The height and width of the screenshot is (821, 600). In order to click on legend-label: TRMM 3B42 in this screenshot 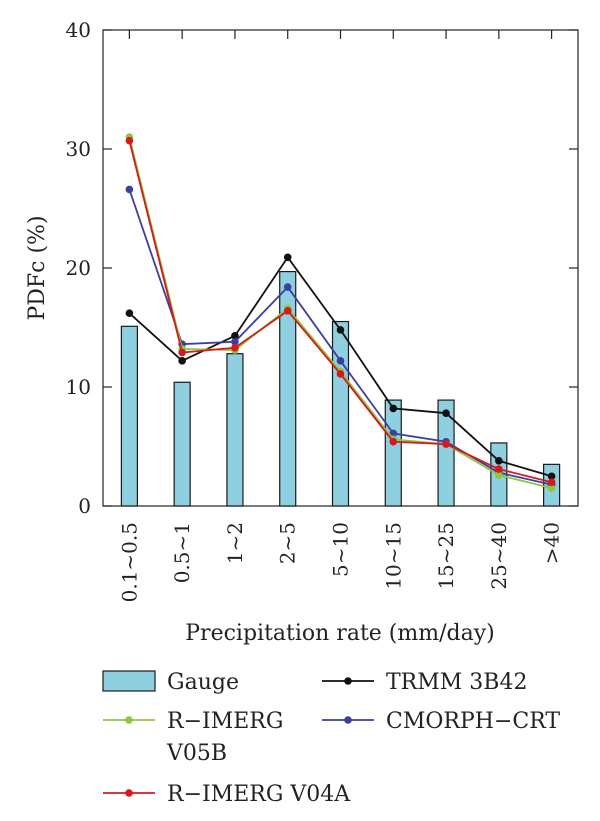, I will do `click(456, 682)`.